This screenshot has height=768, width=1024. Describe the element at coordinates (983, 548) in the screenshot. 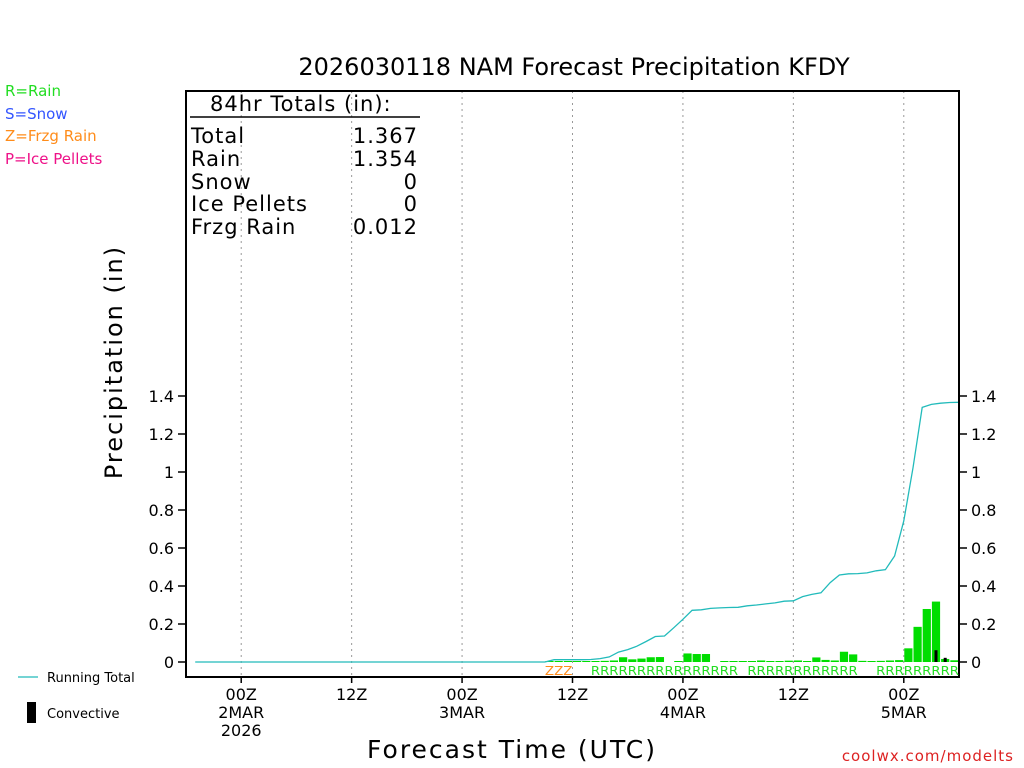

I see `y-tick-label-right: 0.6` at that location.